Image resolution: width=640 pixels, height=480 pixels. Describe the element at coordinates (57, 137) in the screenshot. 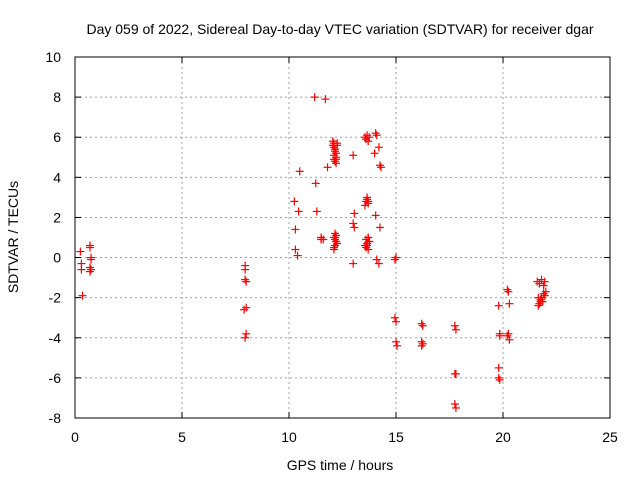

I see `y-tick-label: 6` at that location.